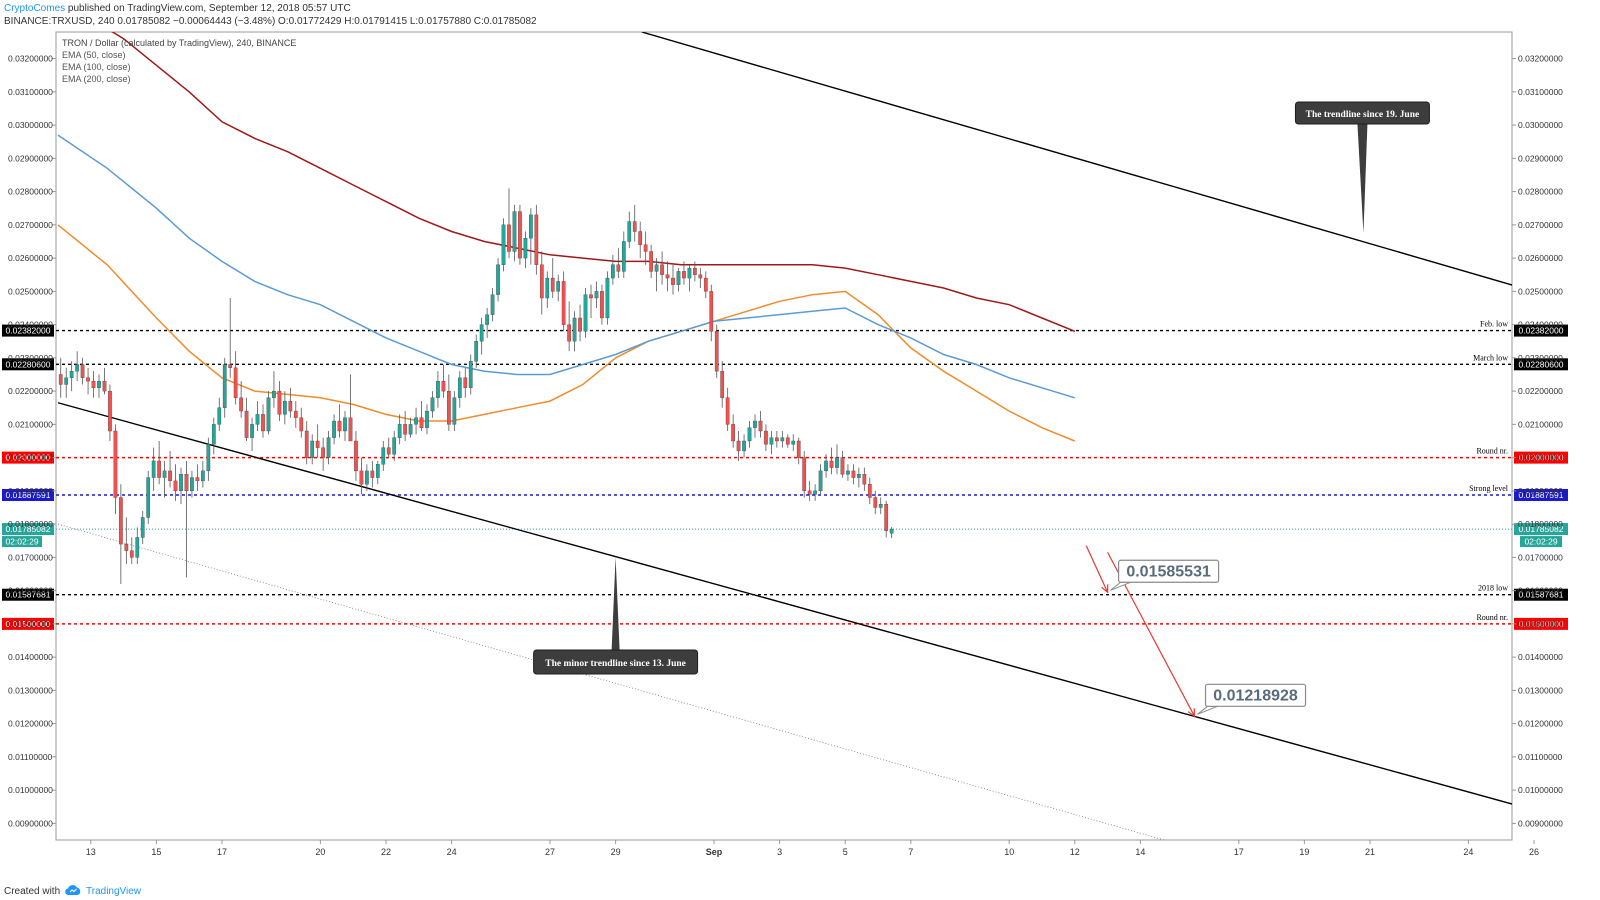 The height and width of the screenshot is (900, 1600). What do you see at coordinates (35, 8) in the screenshot?
I see `publisher-name: CryptoComes` at bounding box center [35, 8].